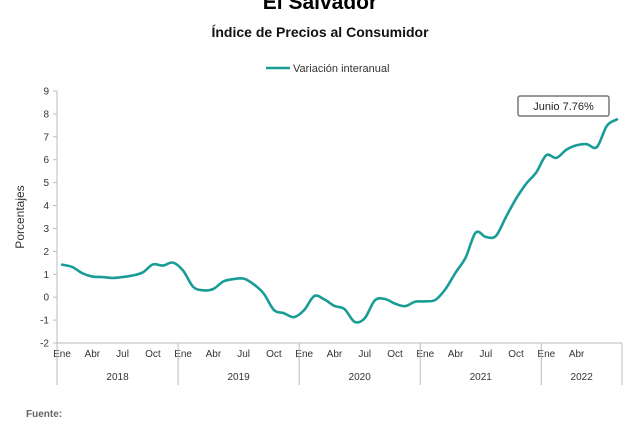  I want to click on y-tick-label: 7, so click(46, 137).